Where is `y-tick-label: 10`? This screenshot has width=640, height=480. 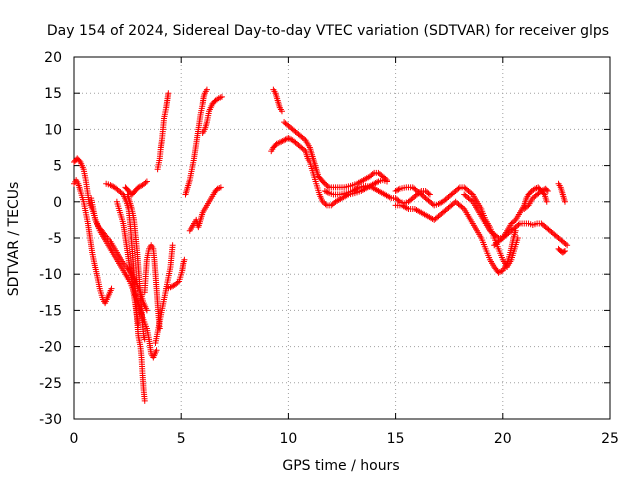
y-tick-label: 10 is located at coordinates (53, 130).